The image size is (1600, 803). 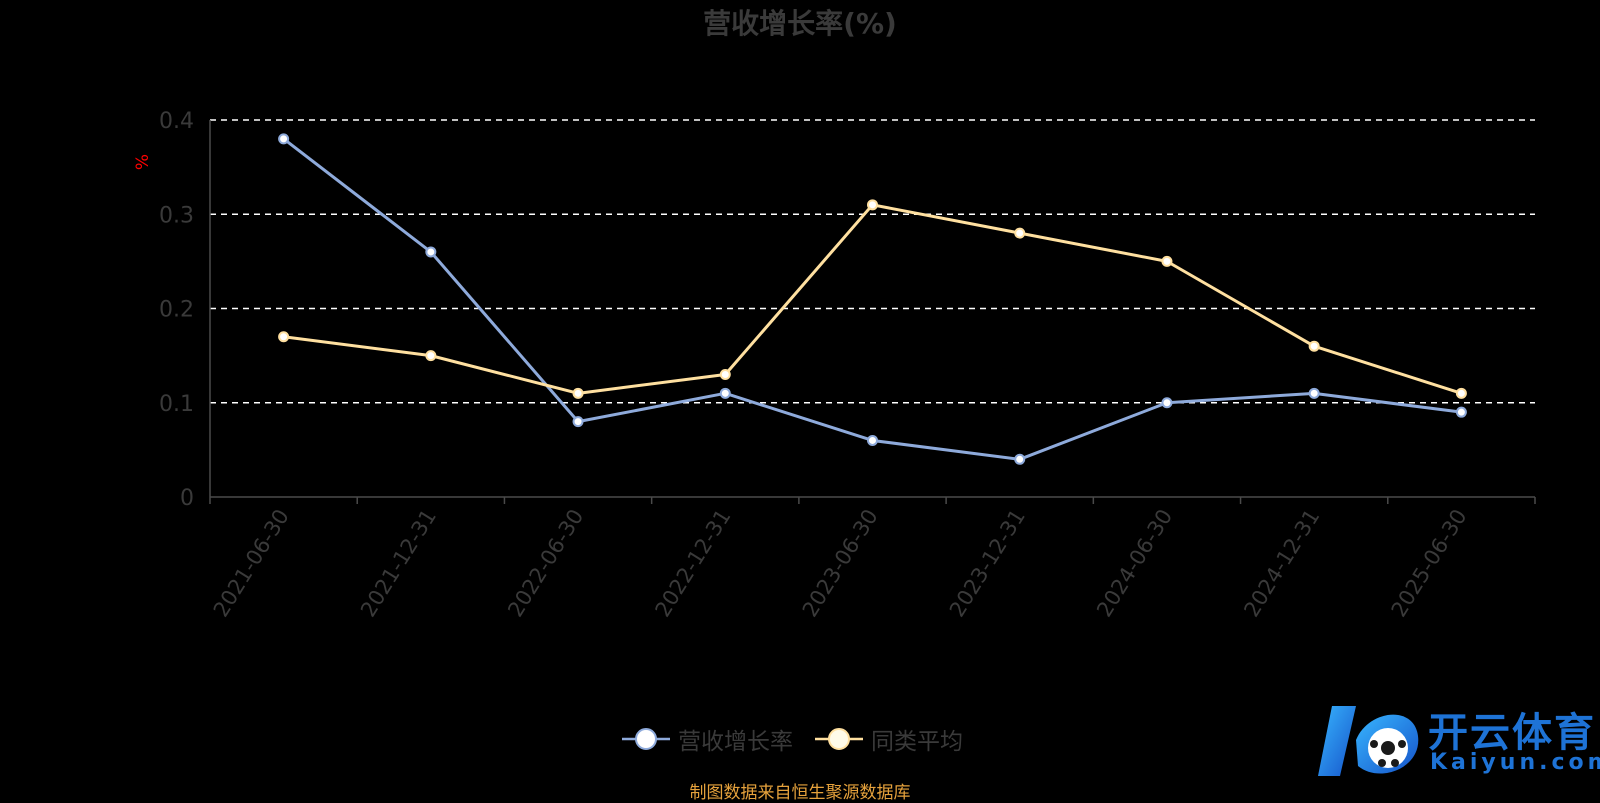 I want to click on kaiyun-logo-icon, so click(x=1368, y=741).